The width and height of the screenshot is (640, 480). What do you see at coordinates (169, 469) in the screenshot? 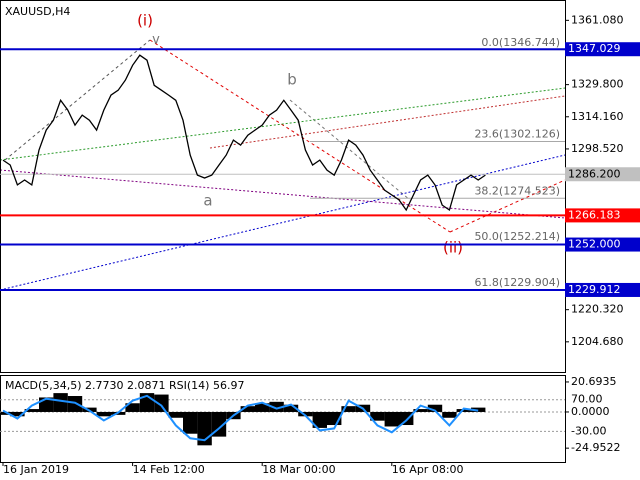
I see `x-tick-label: 14 Feb 12:00` at bounding box center [169, 469].